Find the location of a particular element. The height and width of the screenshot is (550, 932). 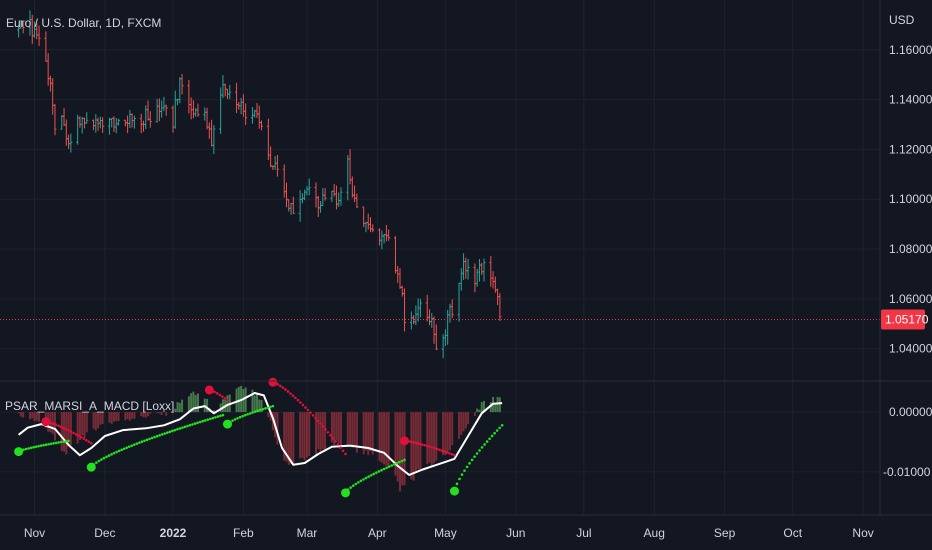

indicator-psar-dots is located at coordinates (259, 437).